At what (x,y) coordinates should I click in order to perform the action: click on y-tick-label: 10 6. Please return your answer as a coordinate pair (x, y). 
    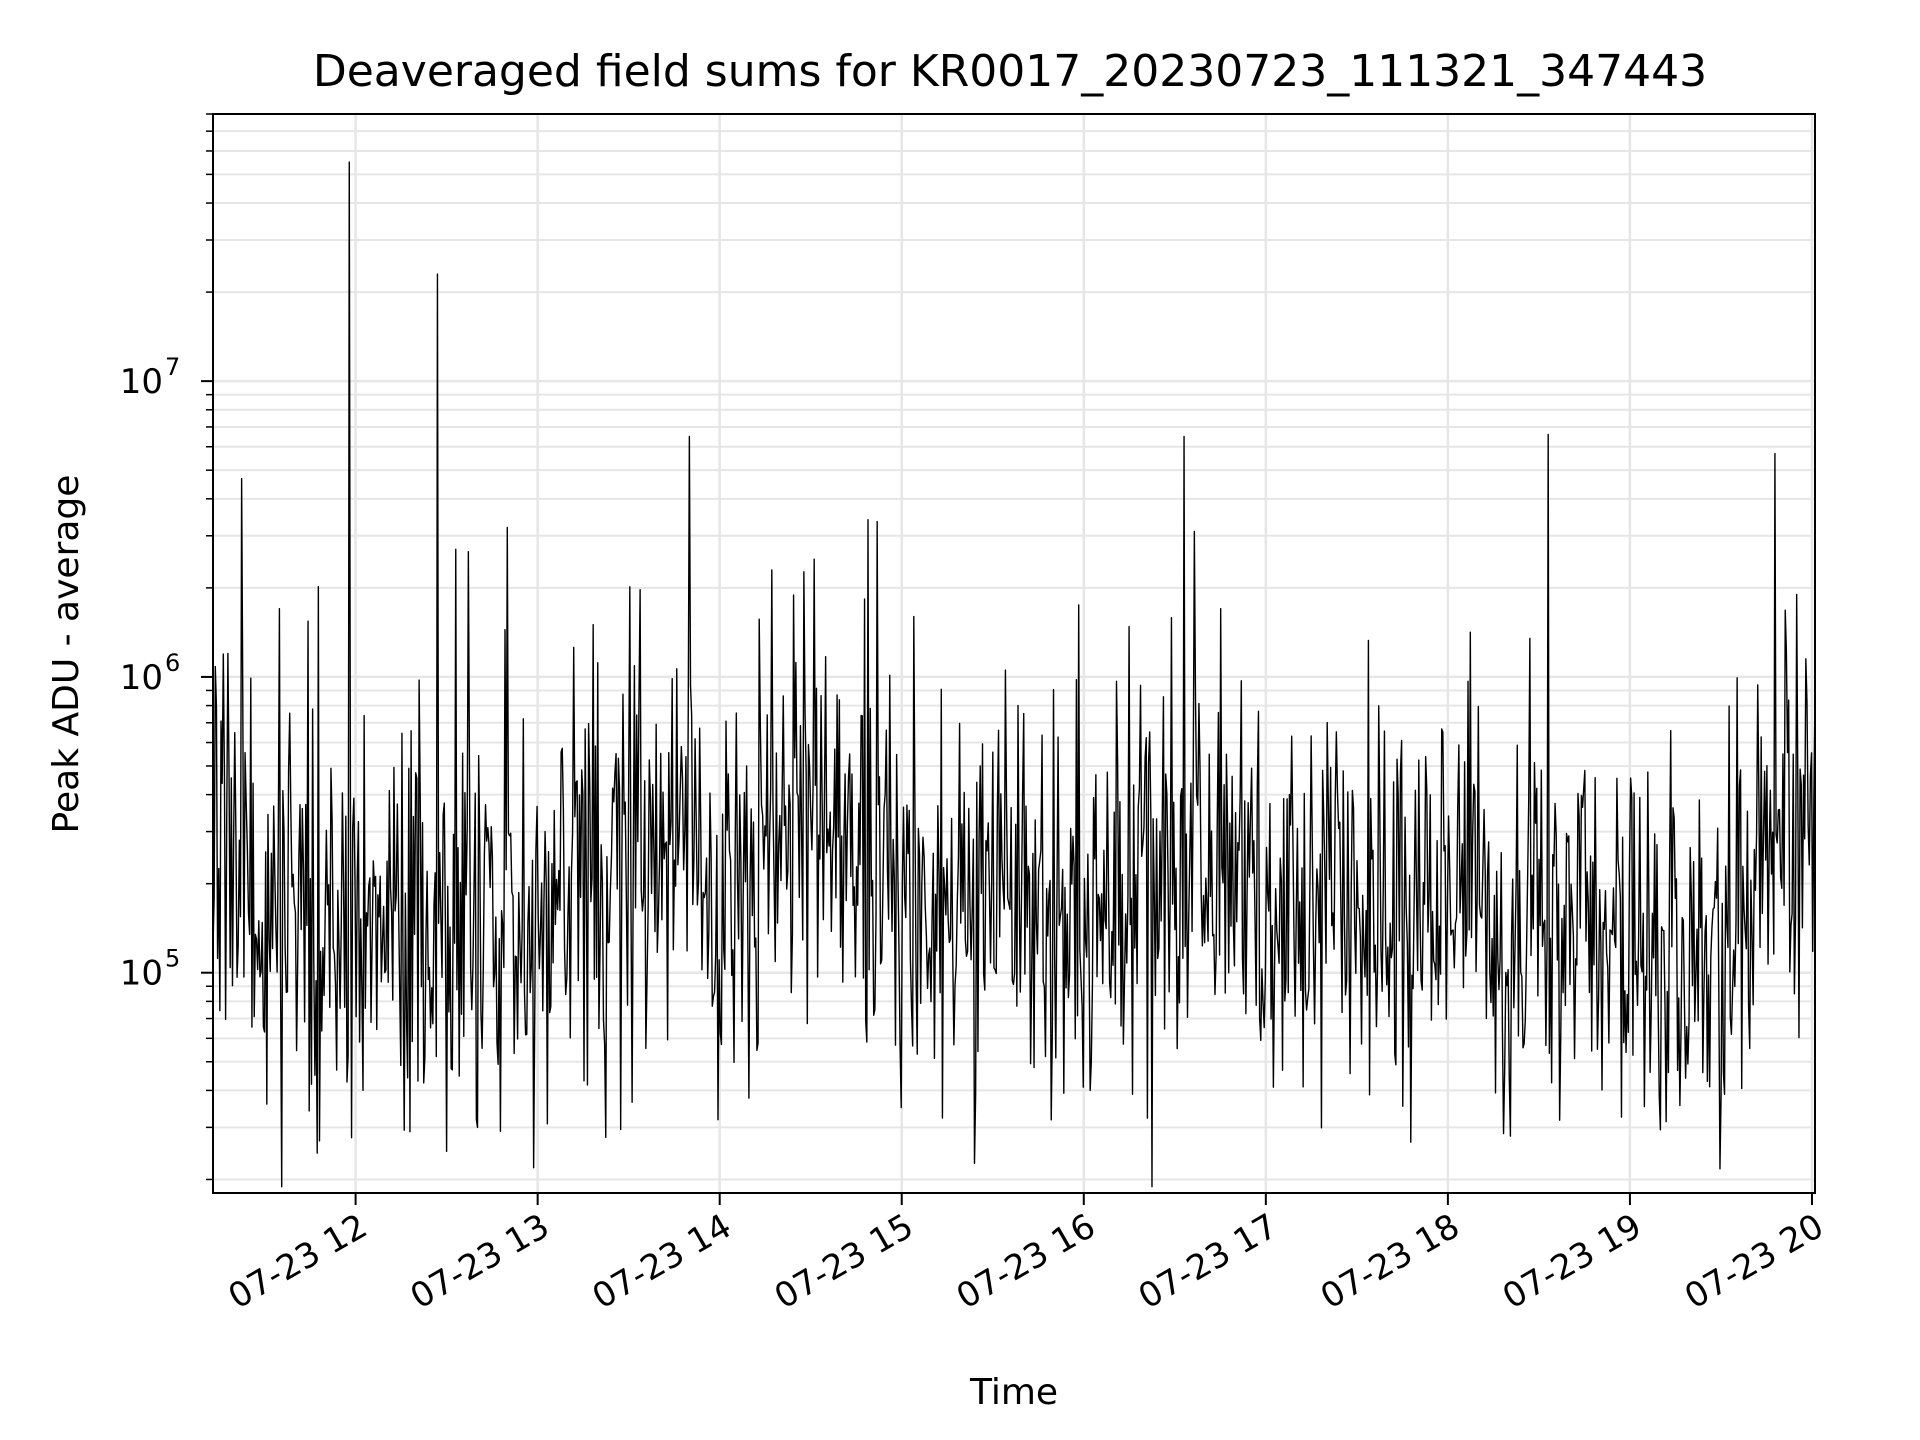
    Looking at the image, I should click on (150, 673).